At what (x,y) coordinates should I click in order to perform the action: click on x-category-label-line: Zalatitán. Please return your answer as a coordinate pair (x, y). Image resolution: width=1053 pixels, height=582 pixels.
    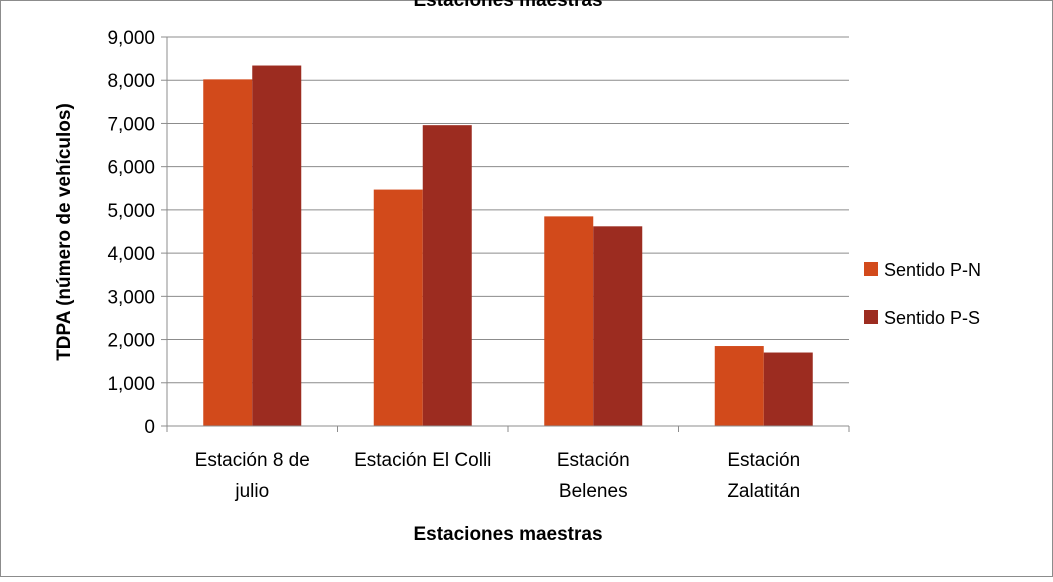
    Looking at the image, I should click on (763, 491).